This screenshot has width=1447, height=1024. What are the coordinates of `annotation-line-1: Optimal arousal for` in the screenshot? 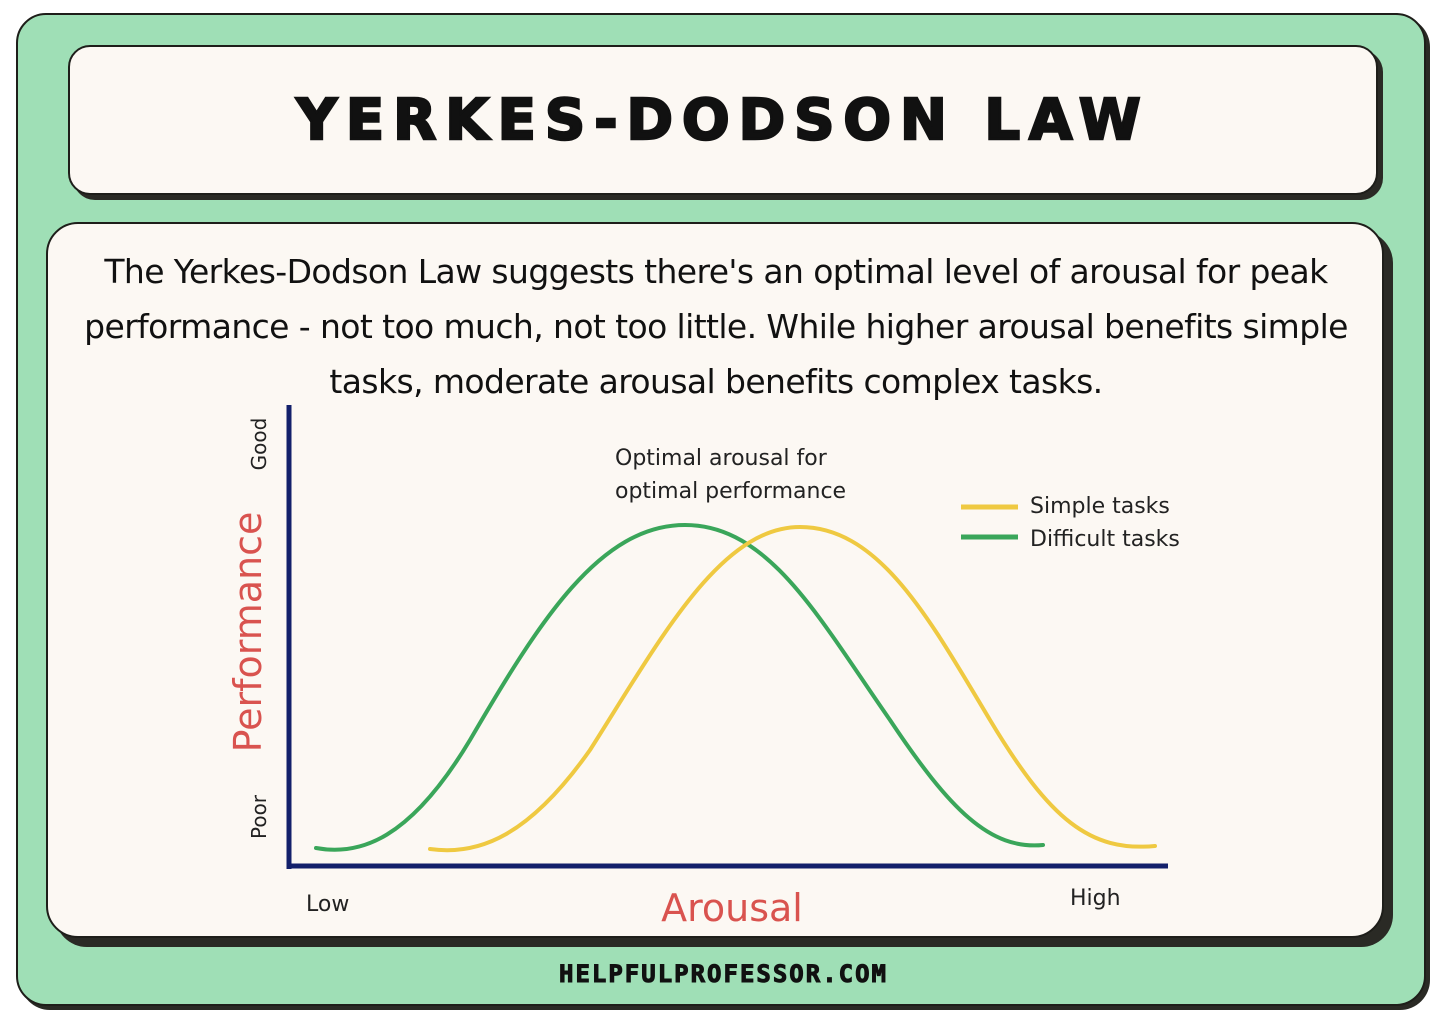 It's located at (721, 458).